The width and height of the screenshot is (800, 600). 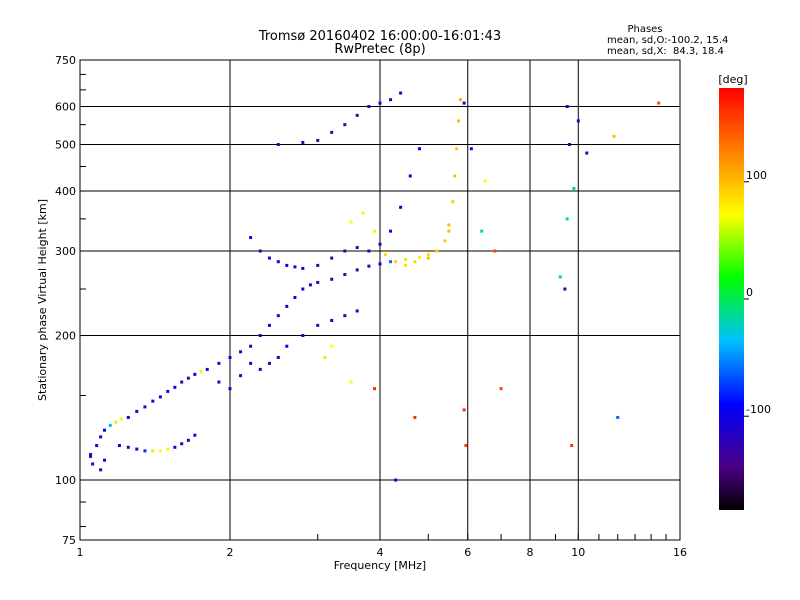 What do you see at coordinates (42, 300) in the screenshot?
I see `y-axis-label: Stationary phase Virtual Height [km]` at bounding box center [42, 300].